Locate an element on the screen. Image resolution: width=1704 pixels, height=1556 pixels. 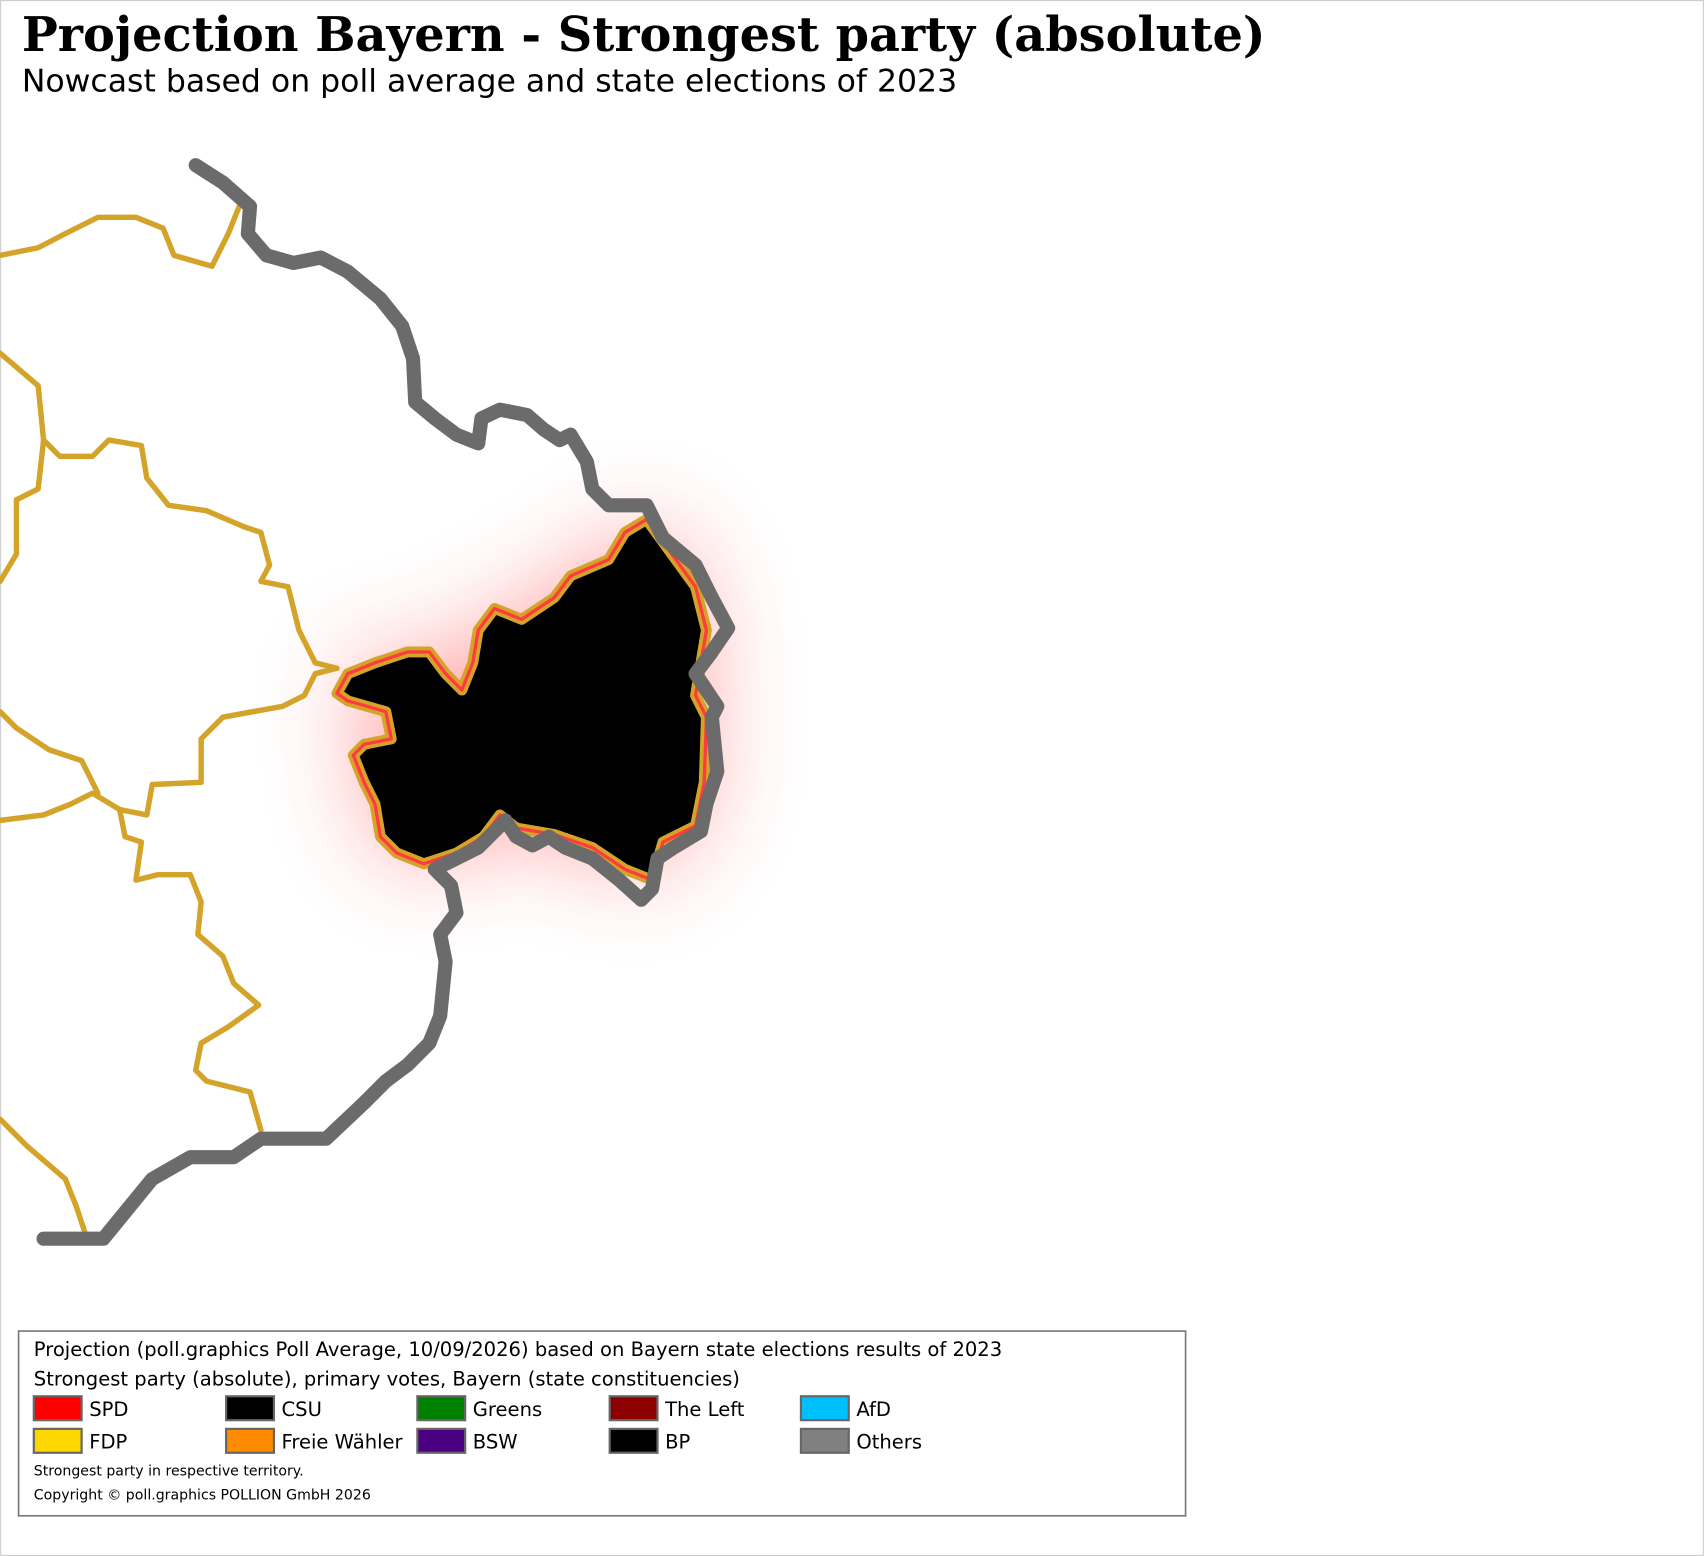
legend-note: Strongest party in respective territory. is located at coordinates (169, 1472).